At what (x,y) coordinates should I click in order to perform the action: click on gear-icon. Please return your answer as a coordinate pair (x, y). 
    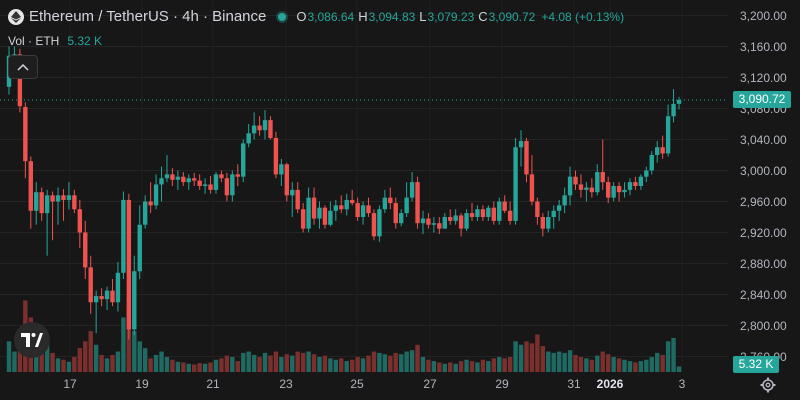
    Looking at the image, I should click on (768, 385).